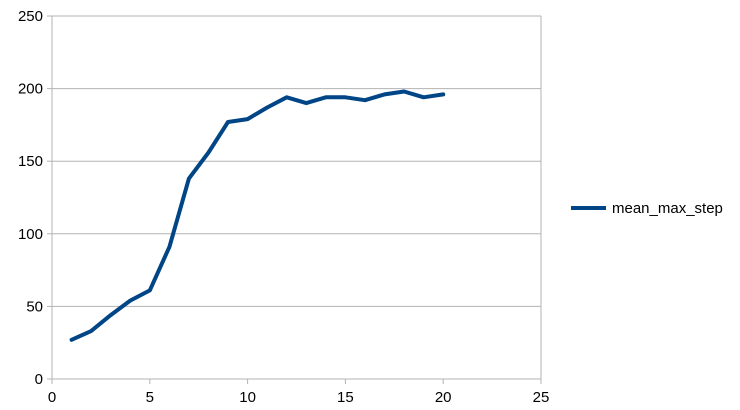  I want to click on x-tick-label: 0, so click(52, 397).